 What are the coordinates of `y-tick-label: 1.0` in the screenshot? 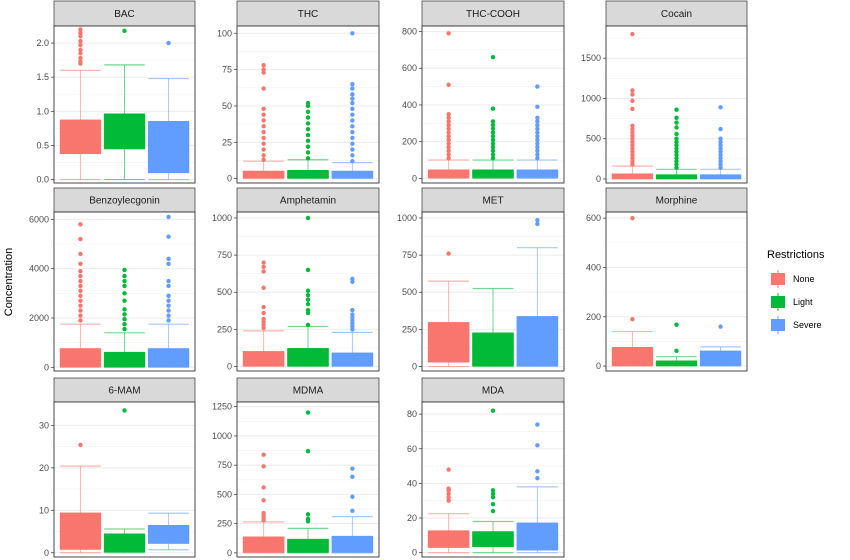 It's located at (42, 111).